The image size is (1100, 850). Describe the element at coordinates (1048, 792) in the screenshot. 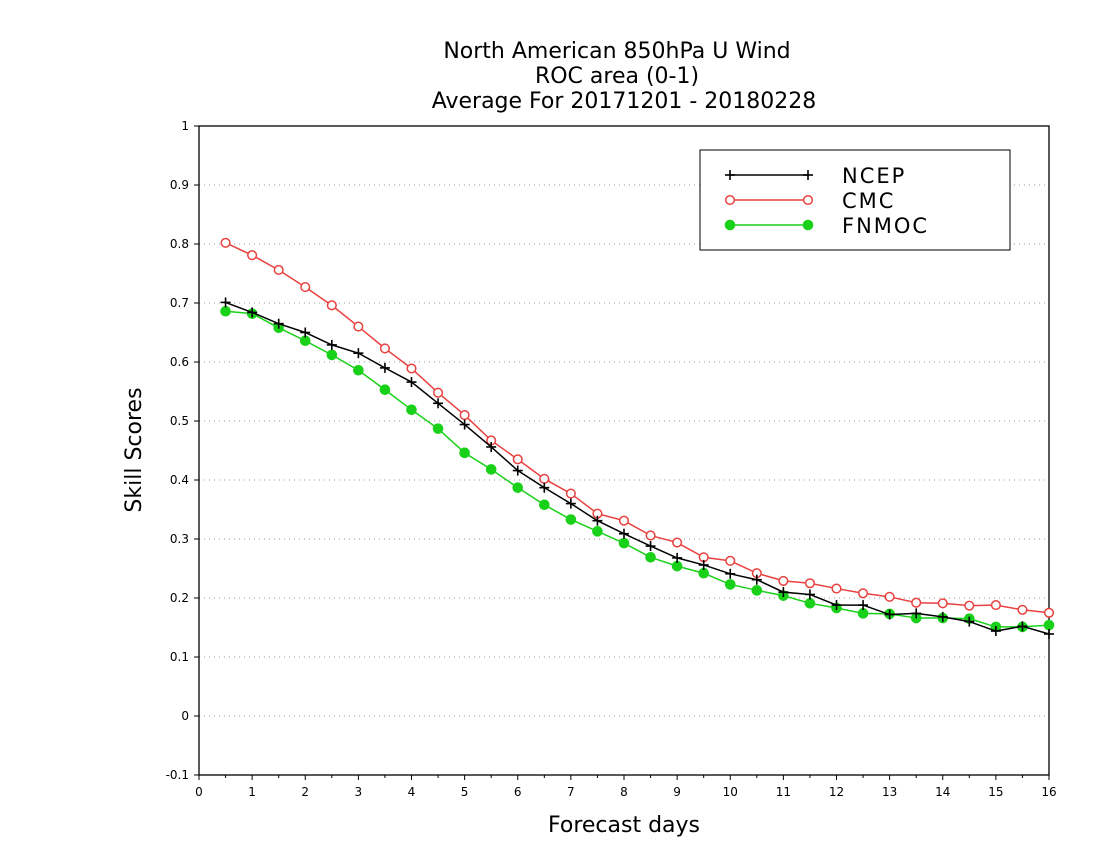

I see `x-tick-label-16: 16` at that location.